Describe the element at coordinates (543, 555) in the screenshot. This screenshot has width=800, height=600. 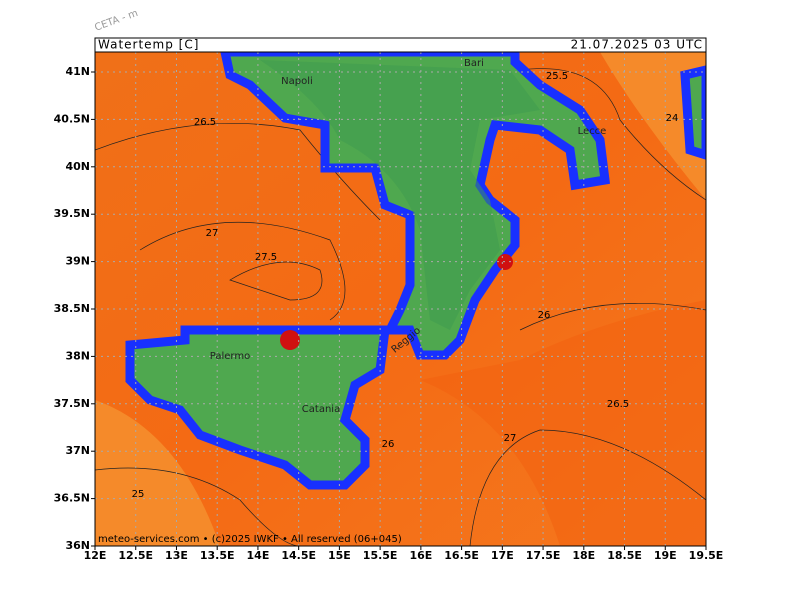
I see `lon-label: 17.5E` at that location.